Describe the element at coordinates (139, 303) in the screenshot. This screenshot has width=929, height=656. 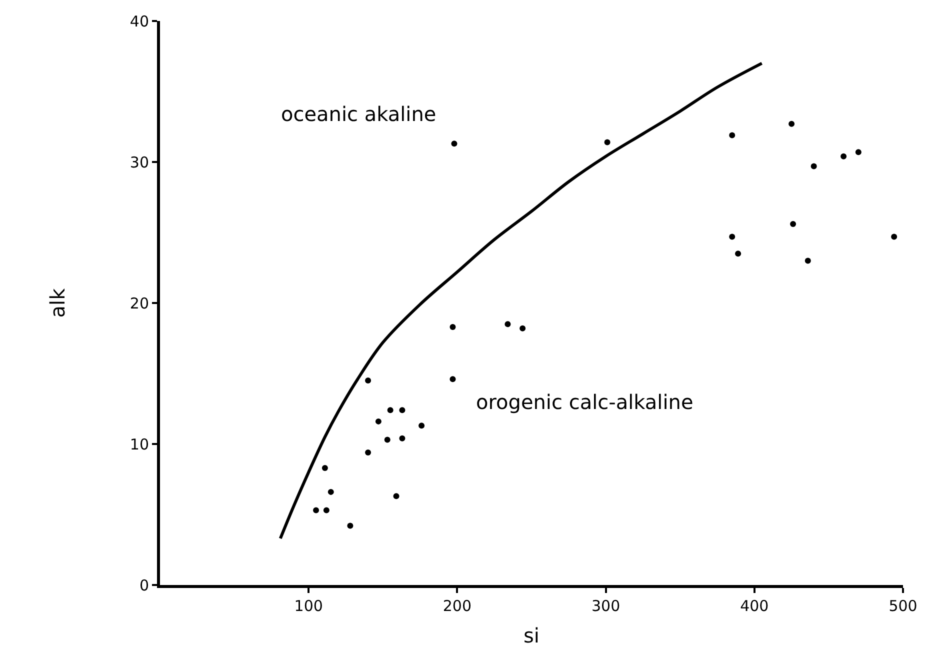
I see `y-tick-label: 20` at that location.